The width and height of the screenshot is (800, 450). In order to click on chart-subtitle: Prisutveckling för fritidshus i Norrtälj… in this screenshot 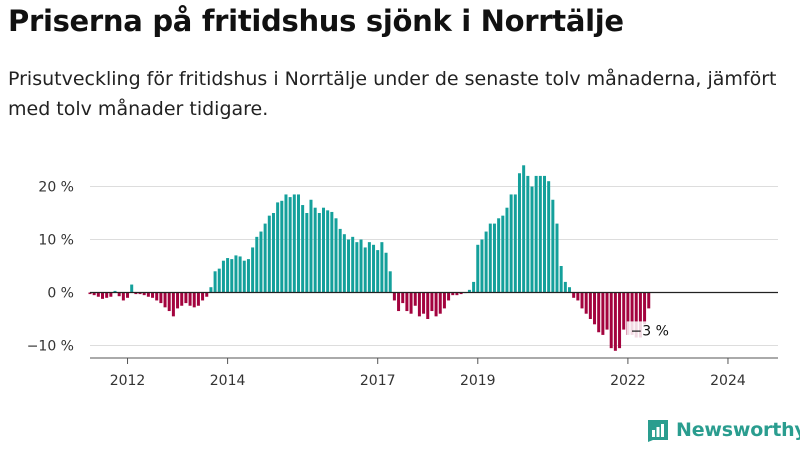, I will do `click(392, 94)`.